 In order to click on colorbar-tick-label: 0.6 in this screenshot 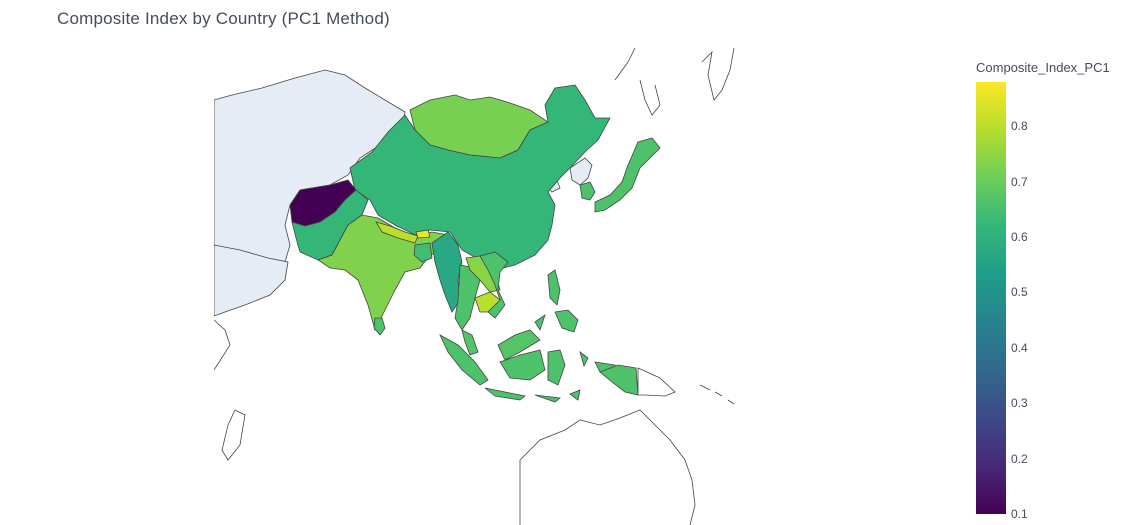, I will do `click(1019, 237)`.